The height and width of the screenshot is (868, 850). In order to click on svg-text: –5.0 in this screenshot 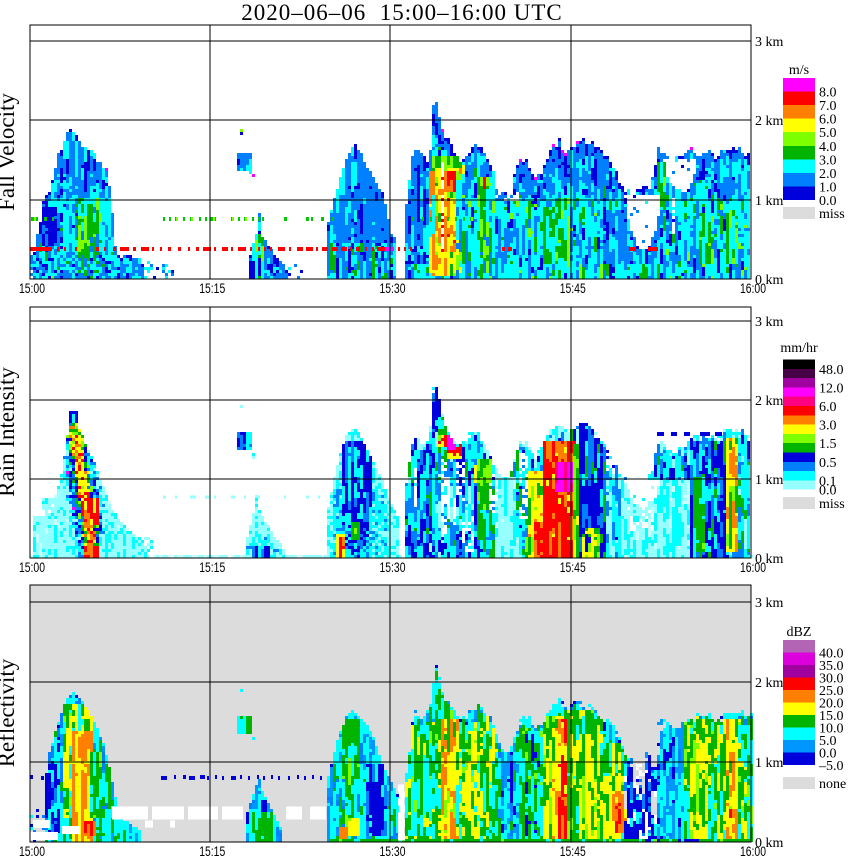, I will do `click(831, 766)`.